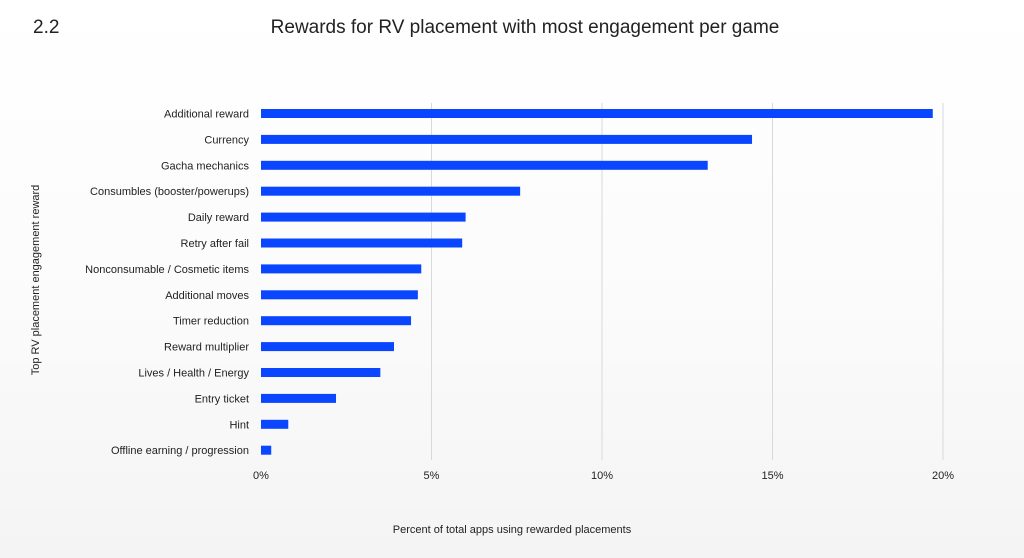 This screenshot has width=1024, height=558. I want to click on x-tick-label: 5%, so click(432, 476).